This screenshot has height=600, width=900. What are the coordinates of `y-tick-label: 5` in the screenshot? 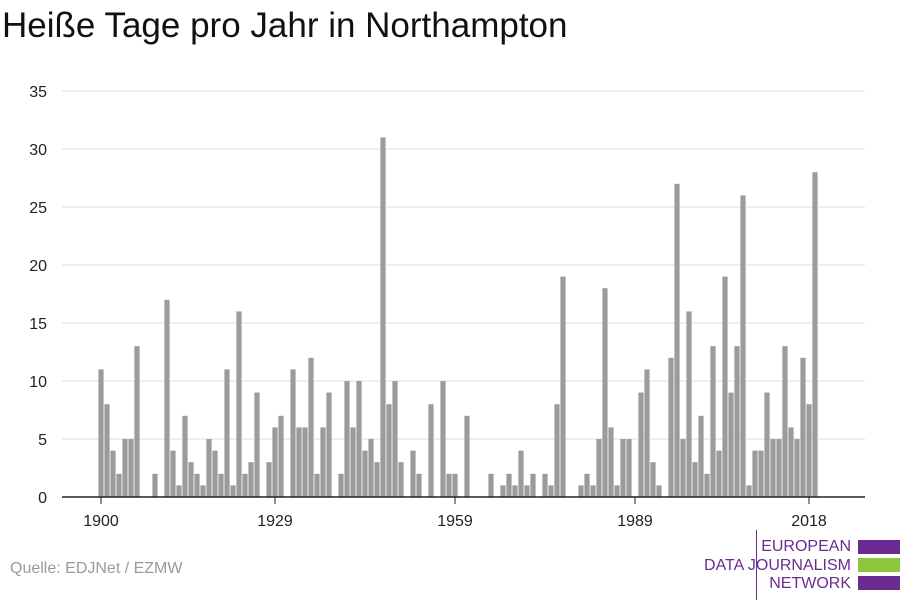 It's located at (42, 440).